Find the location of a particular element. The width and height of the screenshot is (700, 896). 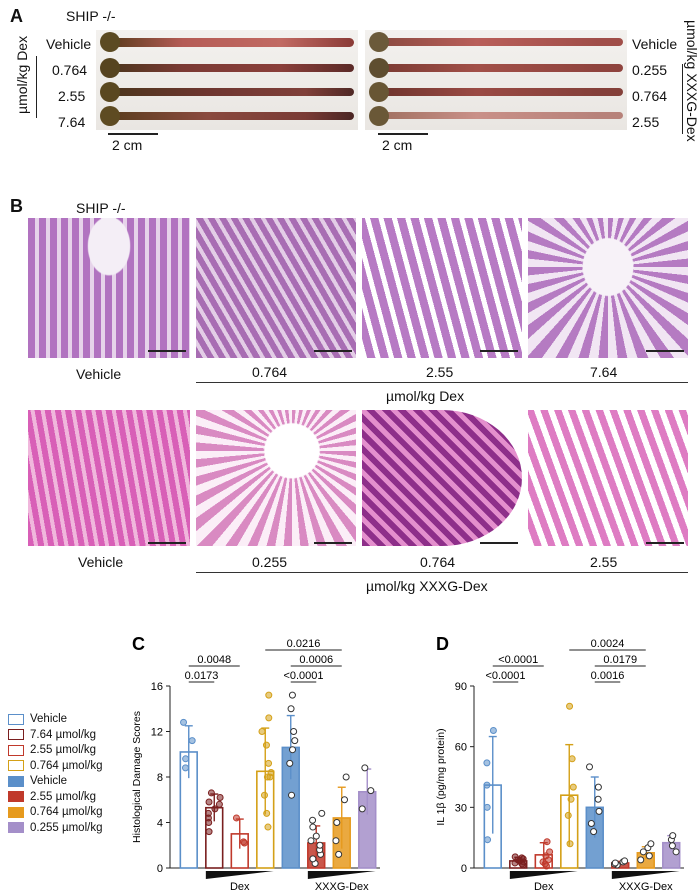

histology-label: 0.764 is located at coordinates (270, 372).